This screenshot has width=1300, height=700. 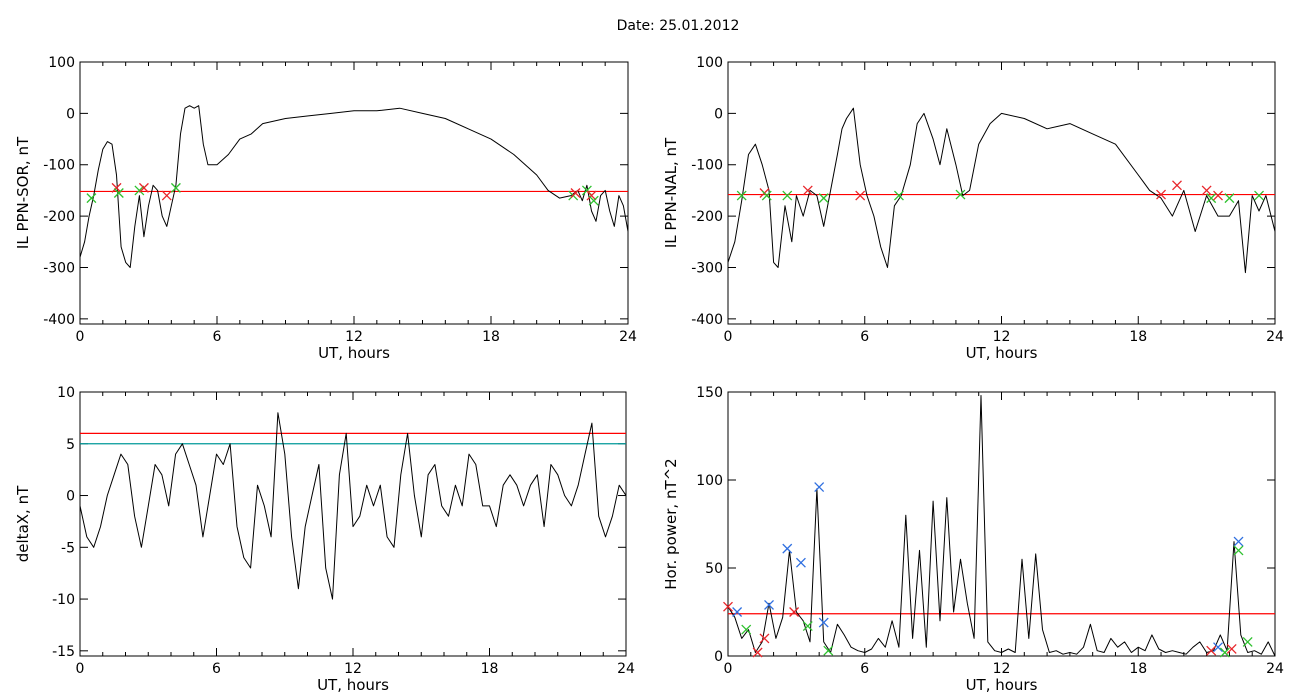 What do you see at coordinates (23, 523) in the screenshot?
I see `y-axis-label: deltaX, nT` at bounding box center [23, 523].